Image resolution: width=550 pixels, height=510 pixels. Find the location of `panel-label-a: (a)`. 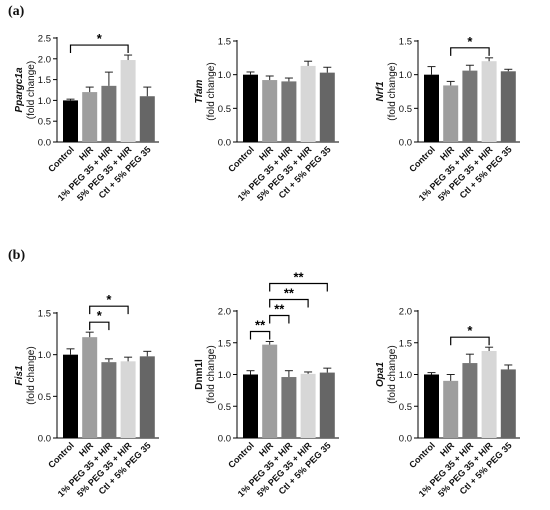

panel-label-a: (a) is located at coordinates (16, 11).